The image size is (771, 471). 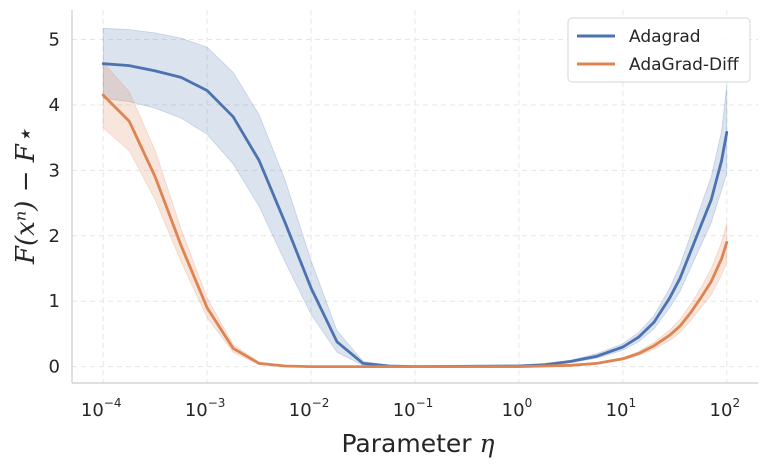 I want to click on legend-box, so click(x=659, y=50).